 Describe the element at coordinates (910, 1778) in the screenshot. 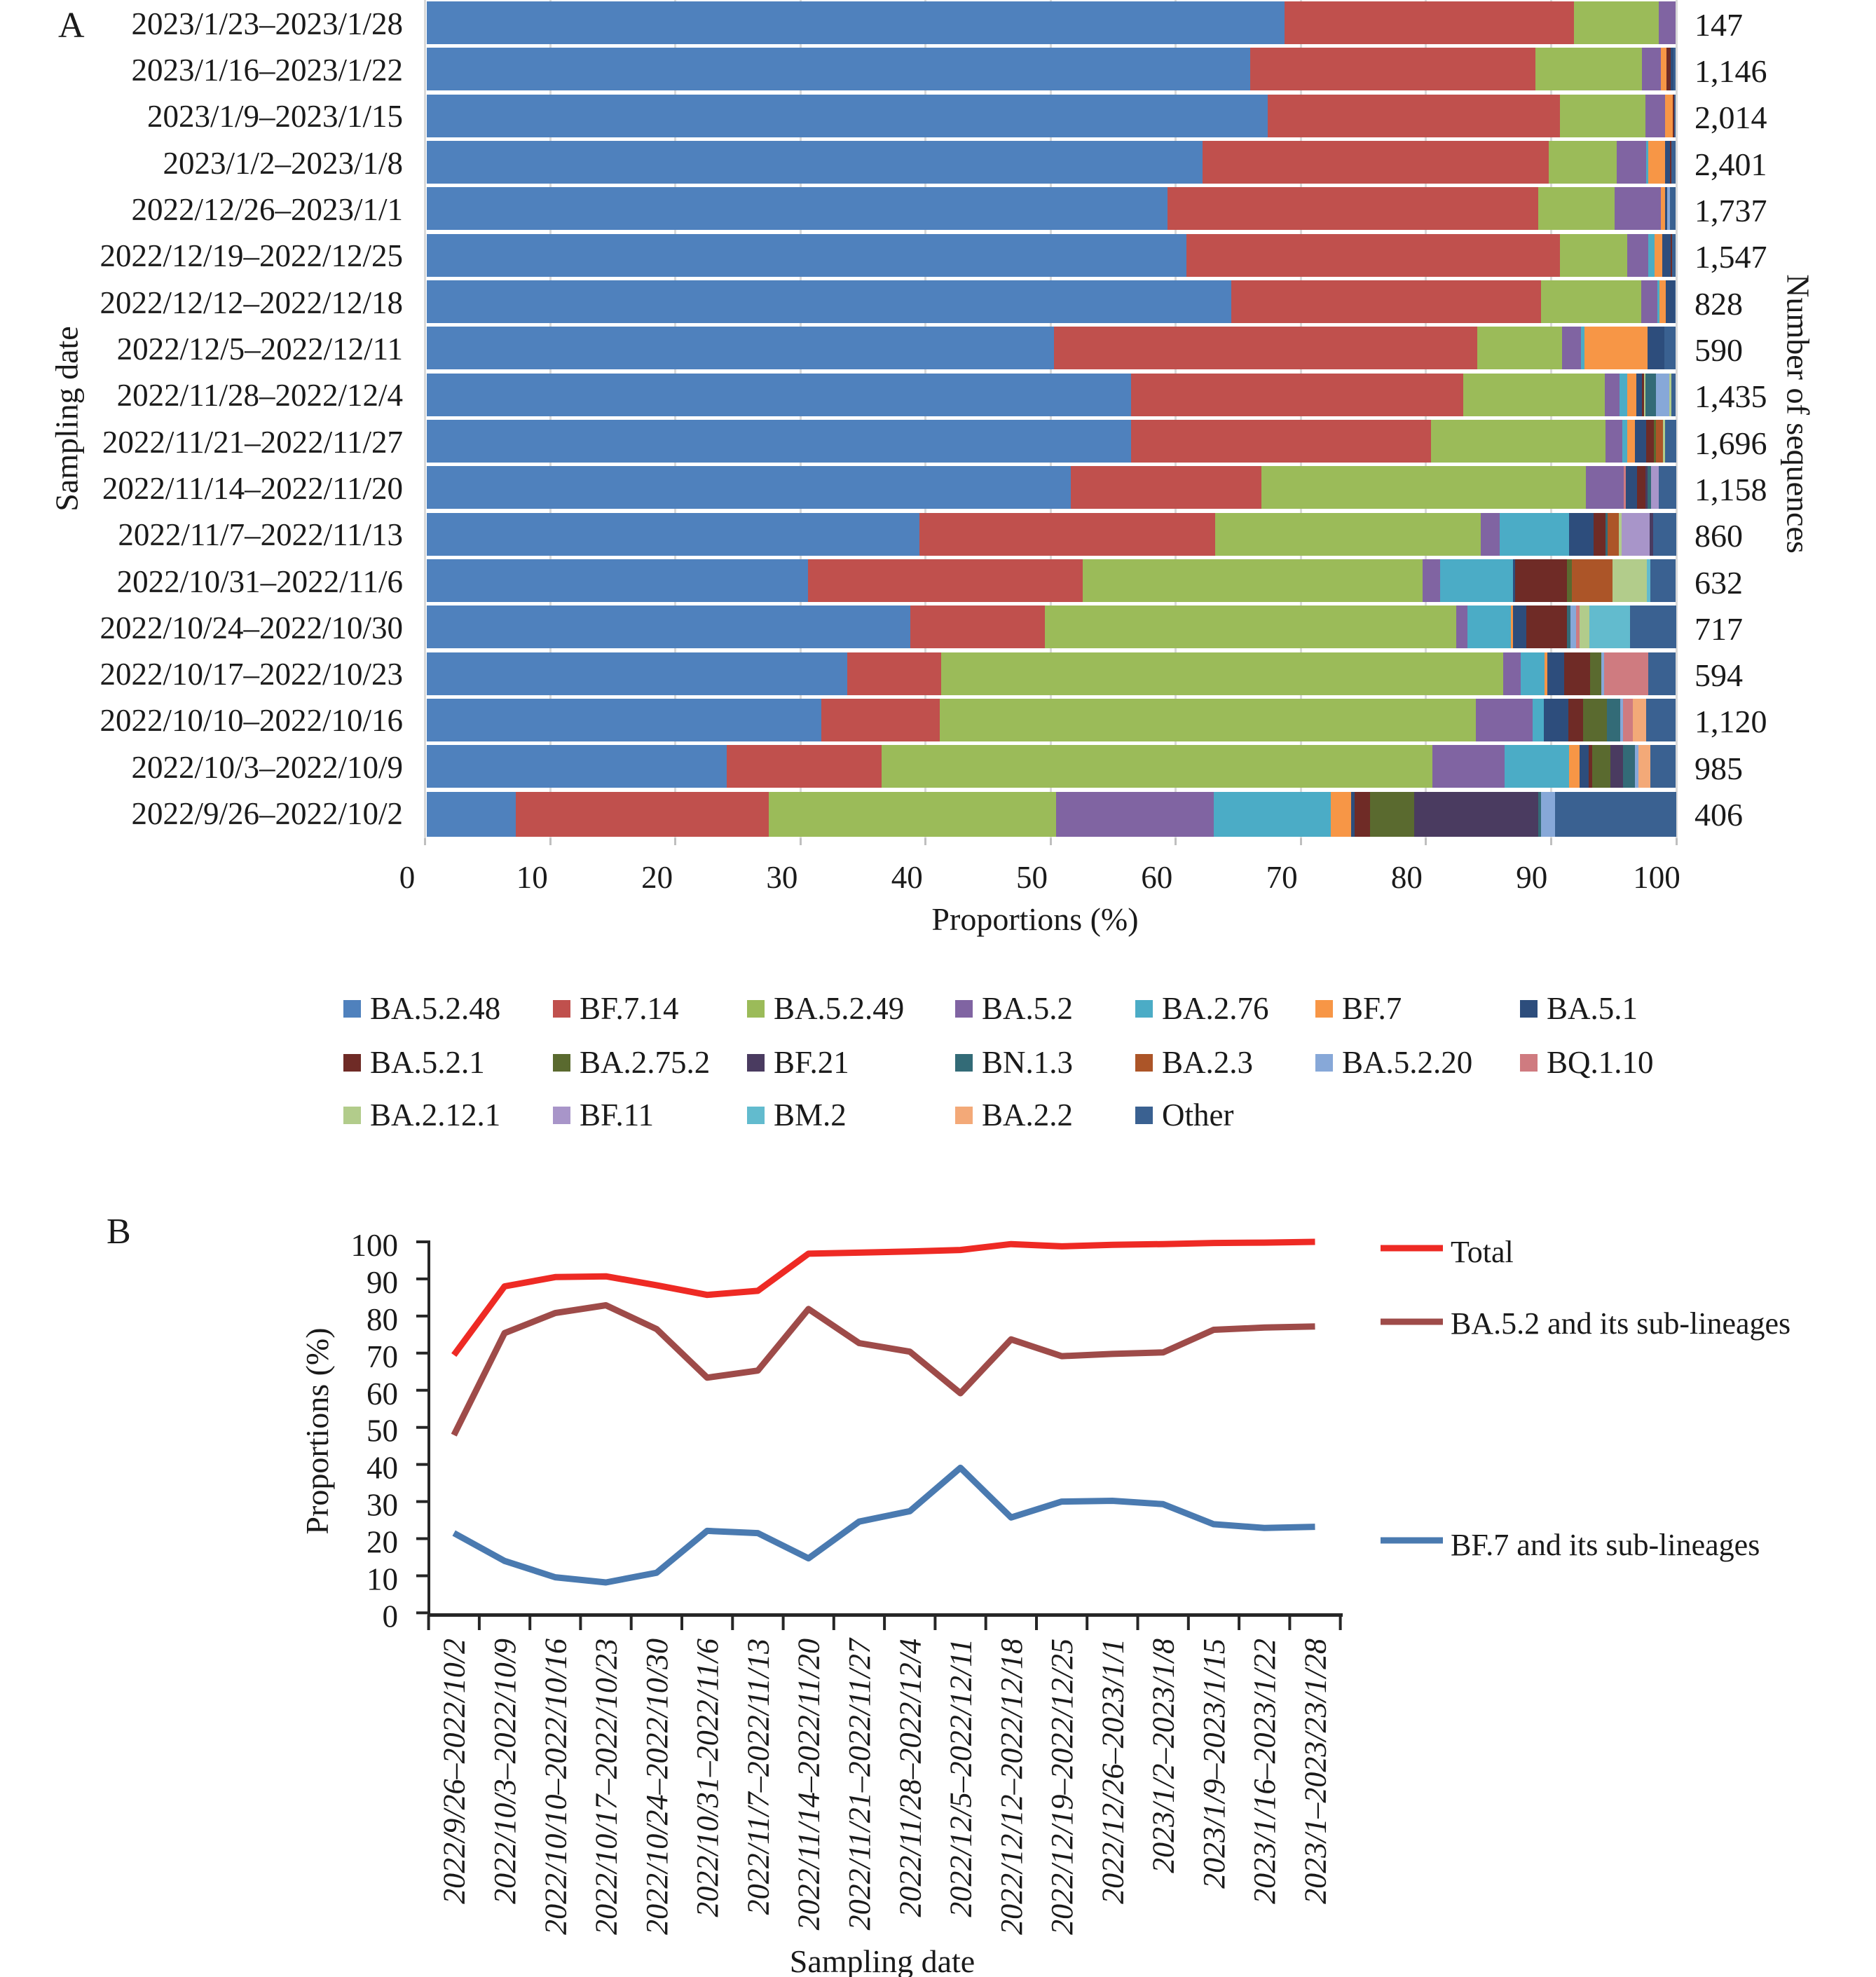

I see `svg-text: 2022/11/28–2022/12/4` at that location.